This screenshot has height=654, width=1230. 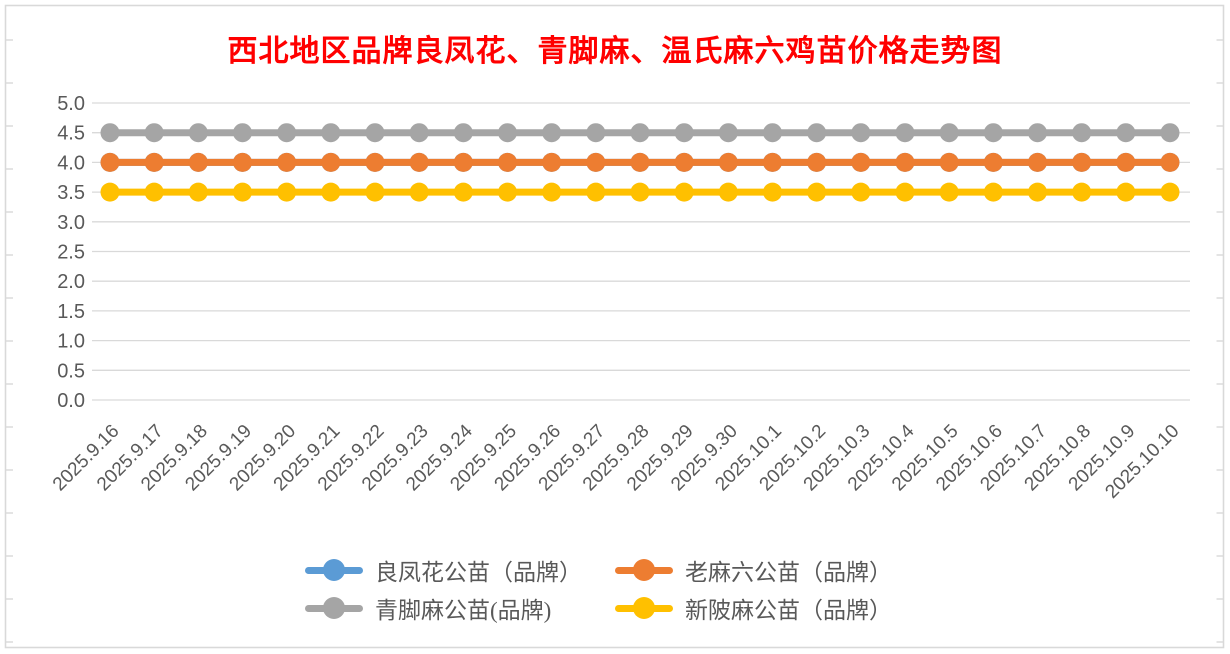 What do you see at coordinates (71, 134) in the screenshot?
I see `y-axis-label: 4.5` at bounding box center [71, 134].